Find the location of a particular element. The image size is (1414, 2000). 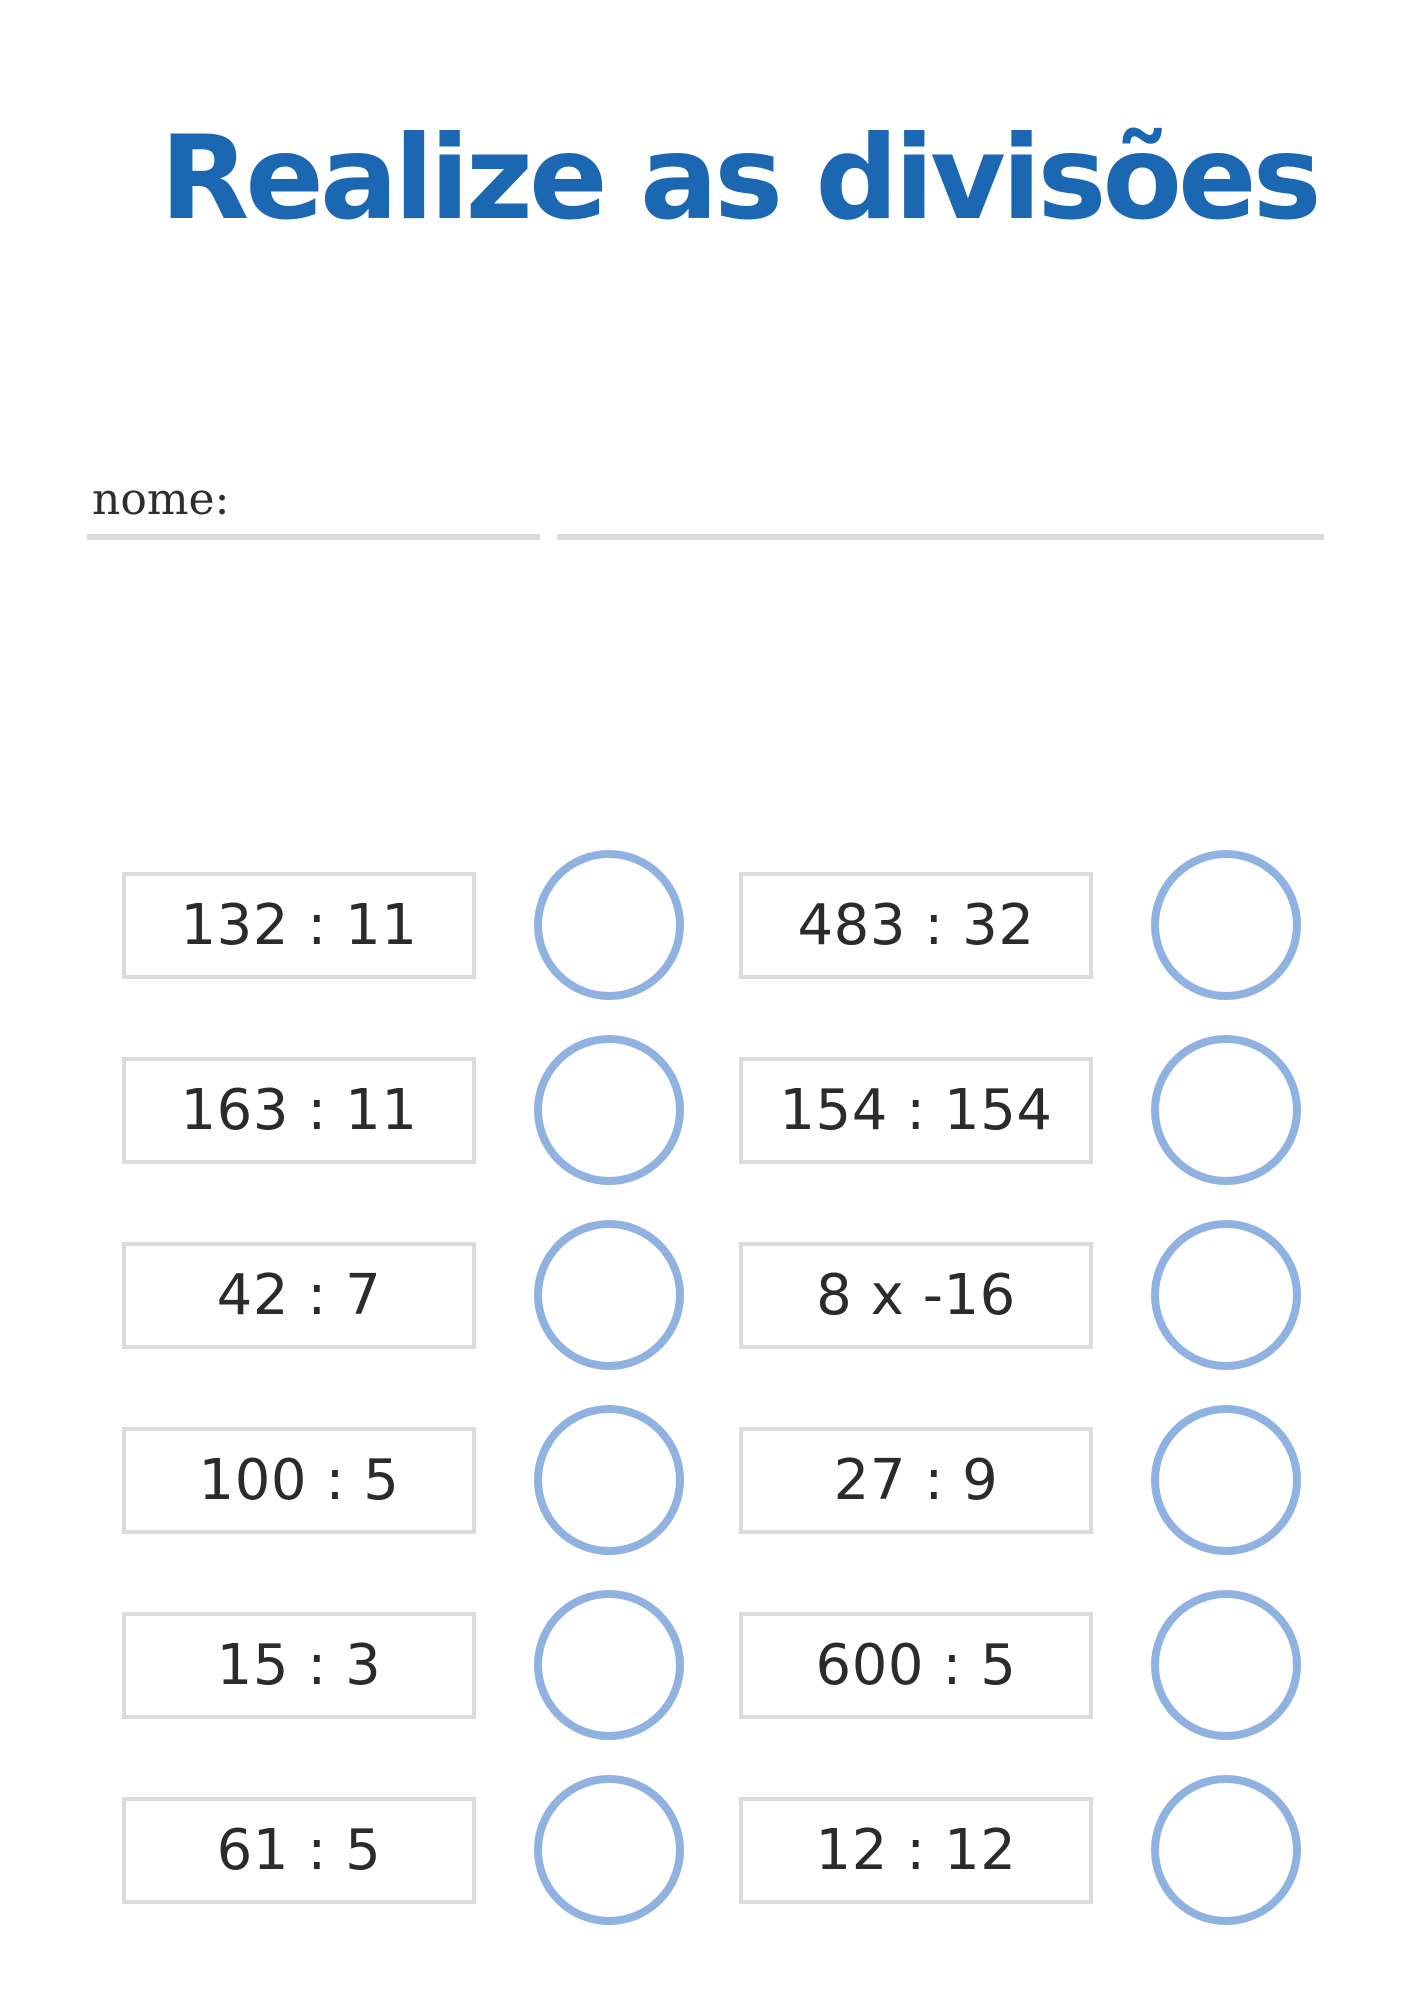

problem-box: 42 : 7 is located at coordinates (299, 1295).